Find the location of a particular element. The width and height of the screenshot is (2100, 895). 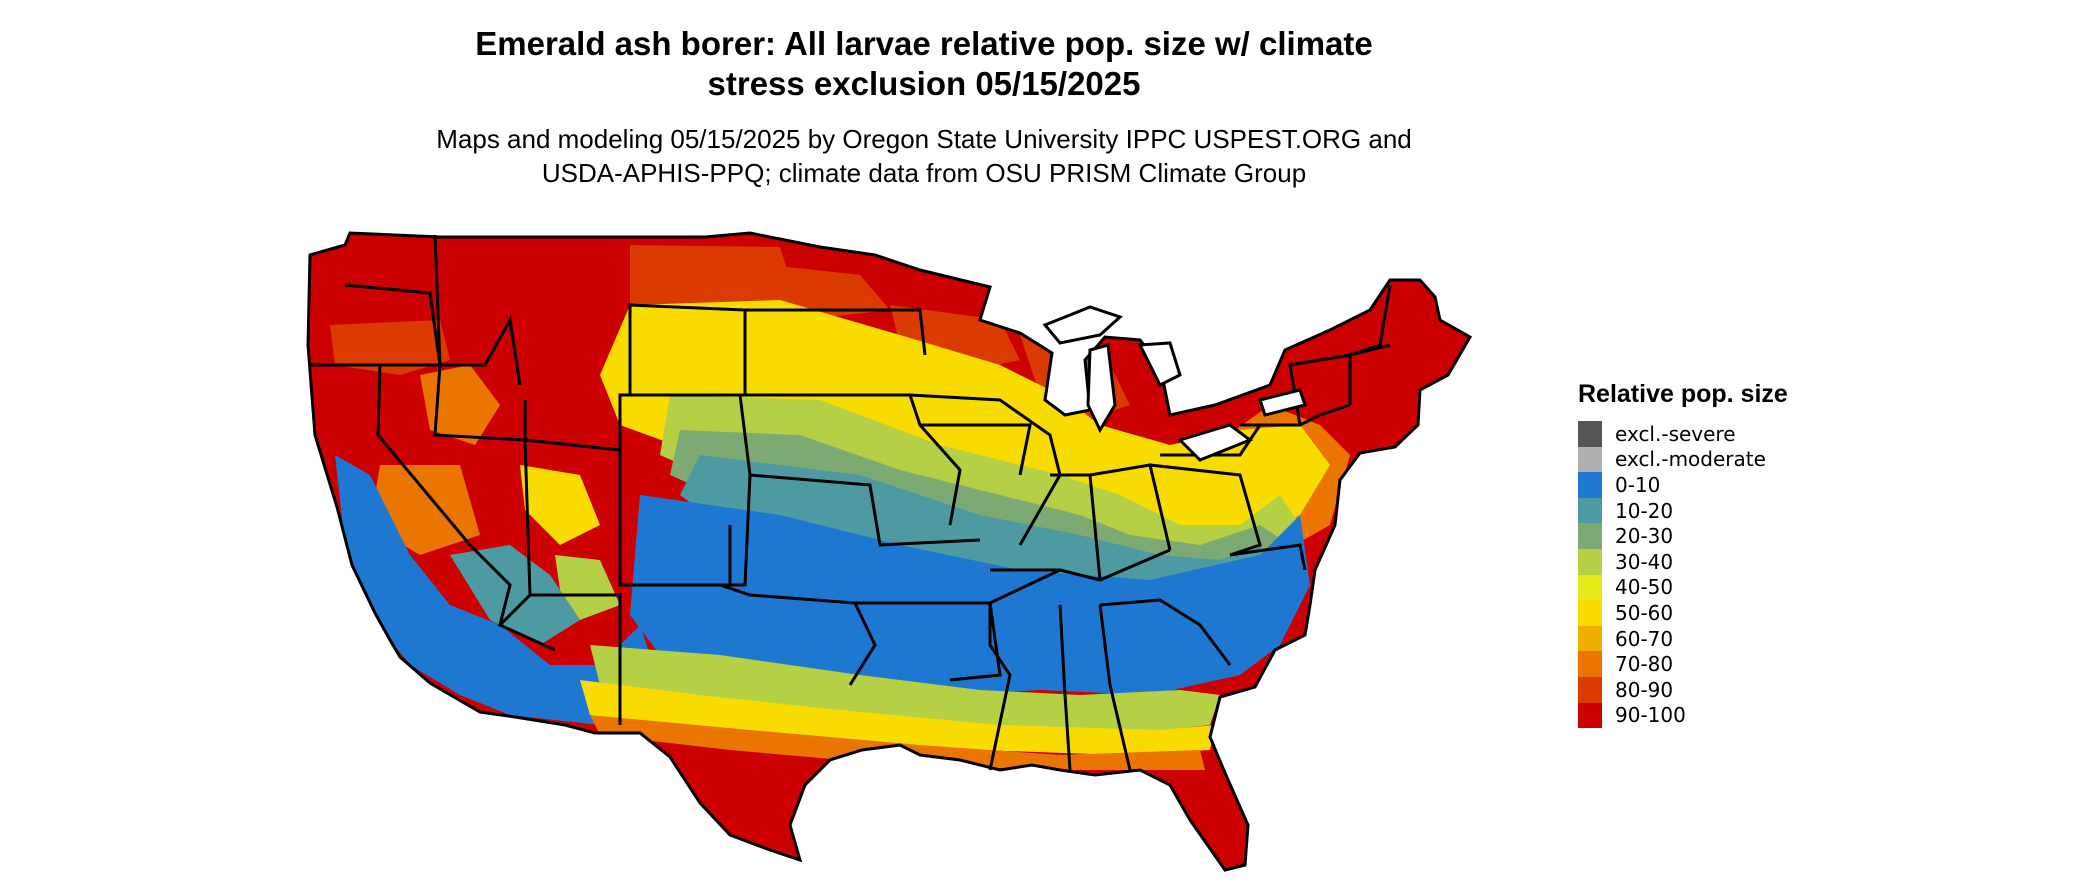

legend-label: excl.-severe is located at coordinates (1675, 433).